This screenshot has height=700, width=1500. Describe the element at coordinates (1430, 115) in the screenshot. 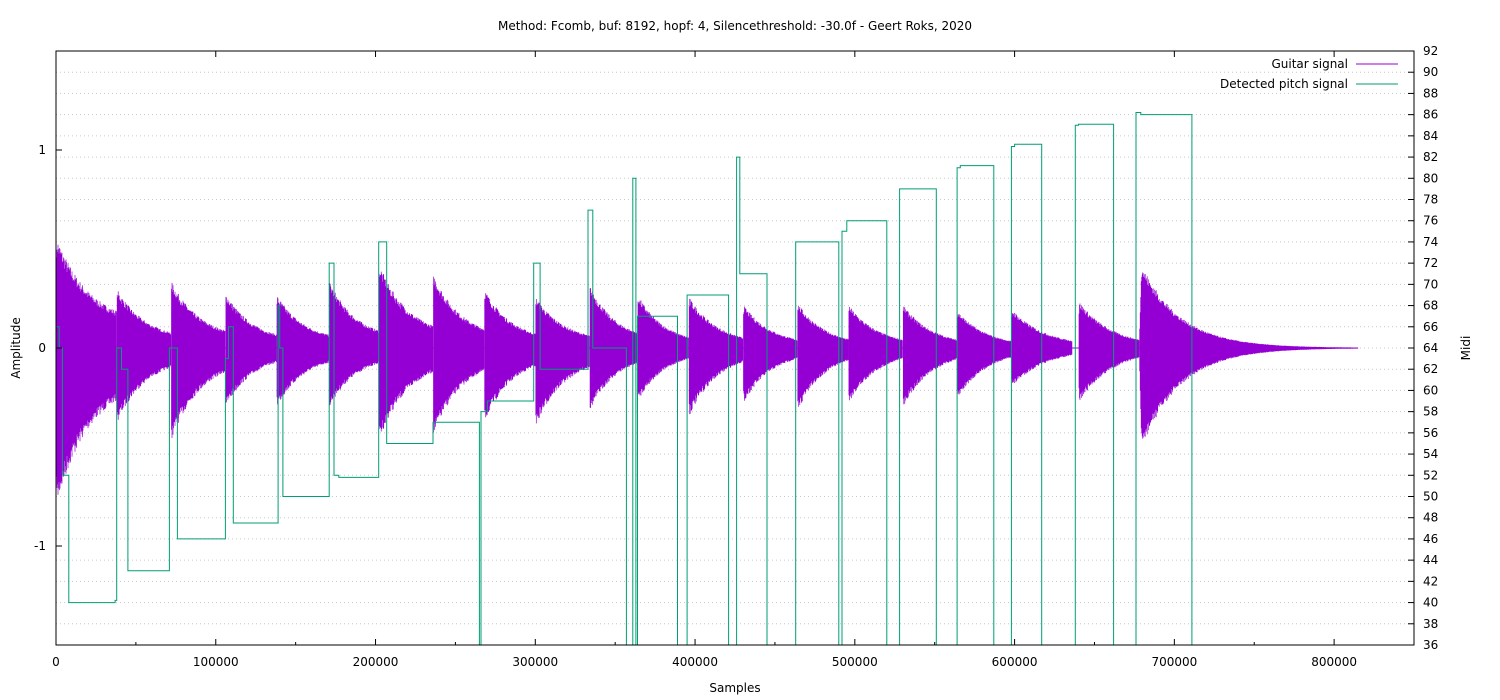

I see `y2-tick-label: 86` at that location.